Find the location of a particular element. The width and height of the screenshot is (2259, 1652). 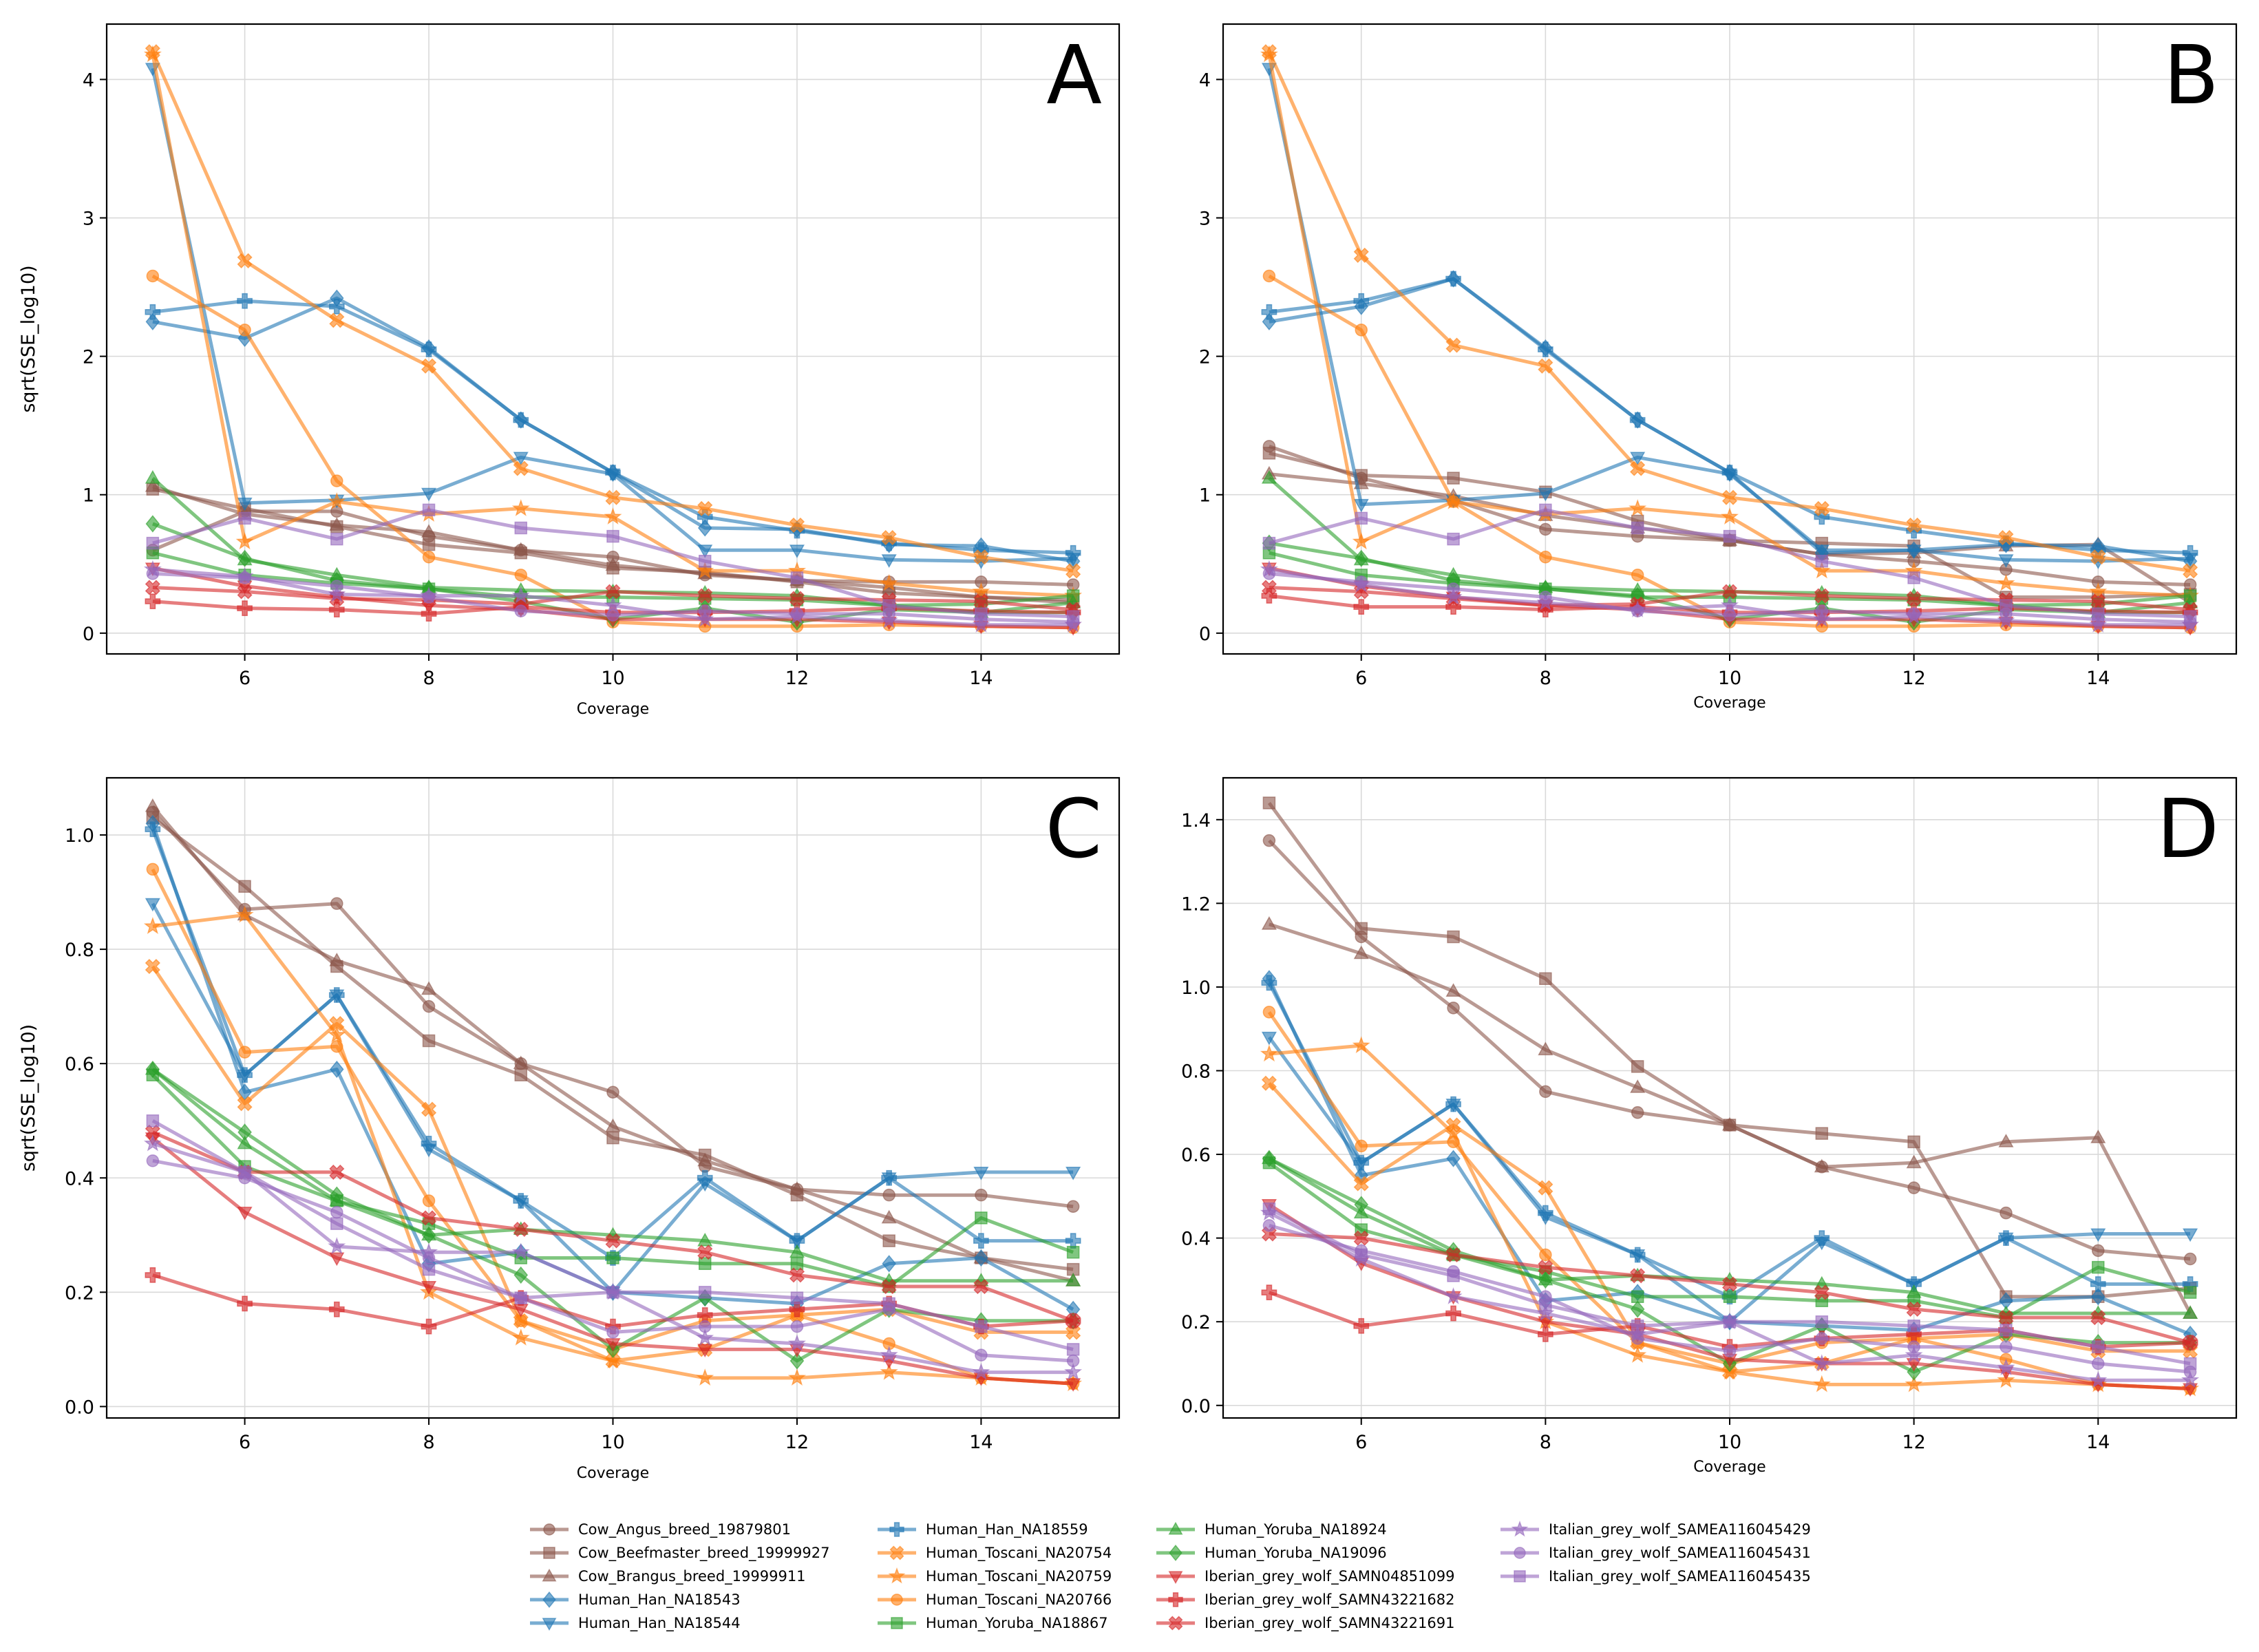

legend-entry: Cow_Angus_breed_19879801 is located at coordinates (660, 1529).